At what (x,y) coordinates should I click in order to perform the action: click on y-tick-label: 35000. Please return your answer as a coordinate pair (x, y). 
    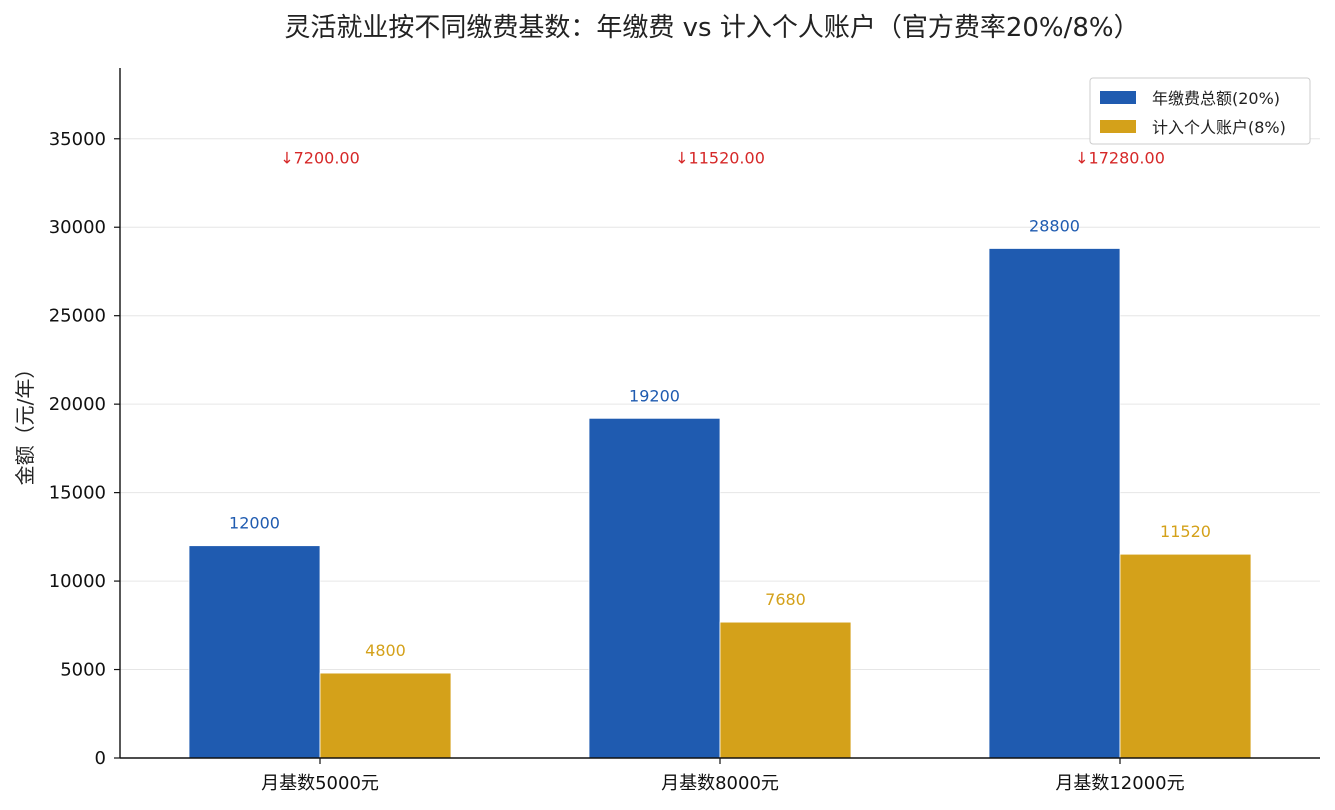
    Looking at the image, I should click on (77, 139).